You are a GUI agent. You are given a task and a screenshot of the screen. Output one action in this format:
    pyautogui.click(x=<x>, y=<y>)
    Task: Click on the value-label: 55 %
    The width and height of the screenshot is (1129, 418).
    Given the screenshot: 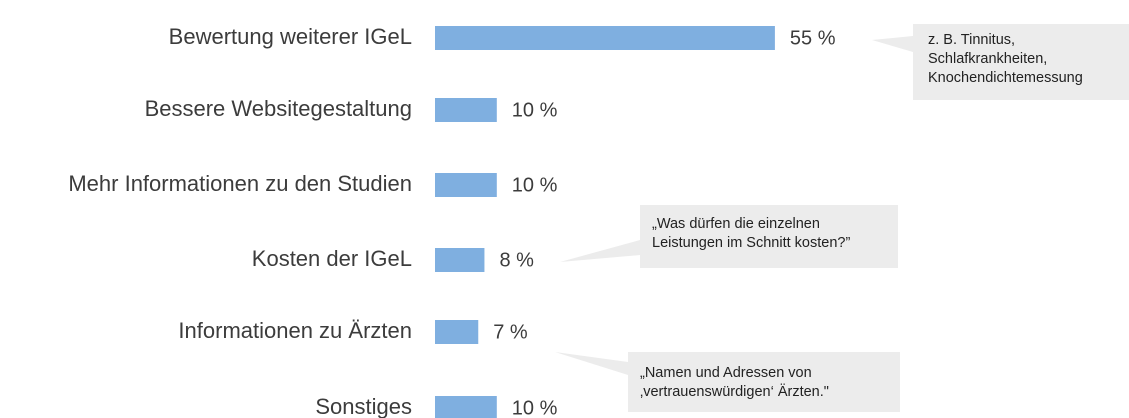 What is the action you would take?
    pyautogui.click(x=813, y=38)
    